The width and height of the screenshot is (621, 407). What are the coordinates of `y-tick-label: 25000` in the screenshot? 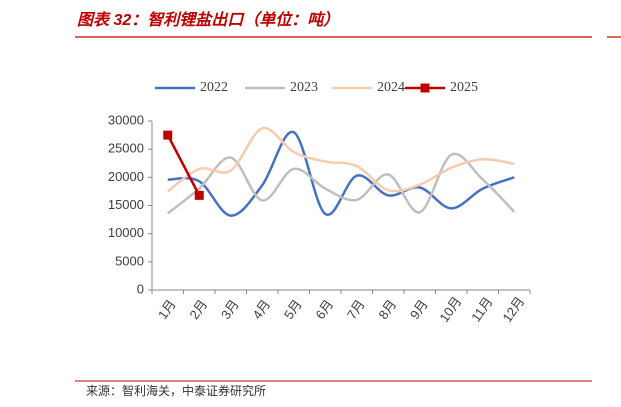 It's located at (126, 148).